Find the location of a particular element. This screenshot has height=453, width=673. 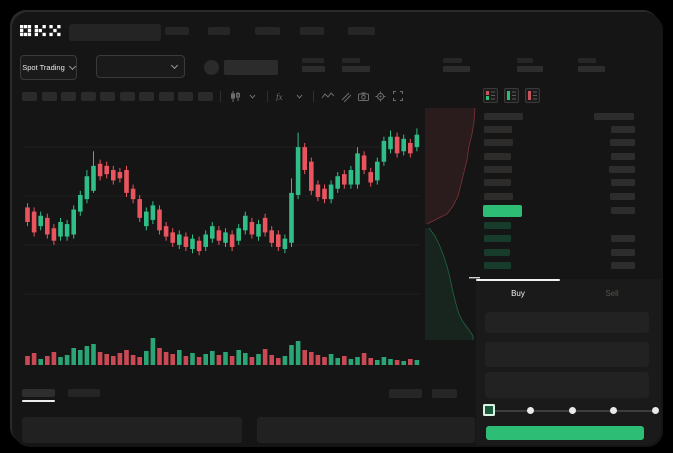

line-chart-icon is located at coordinates (328, 96).